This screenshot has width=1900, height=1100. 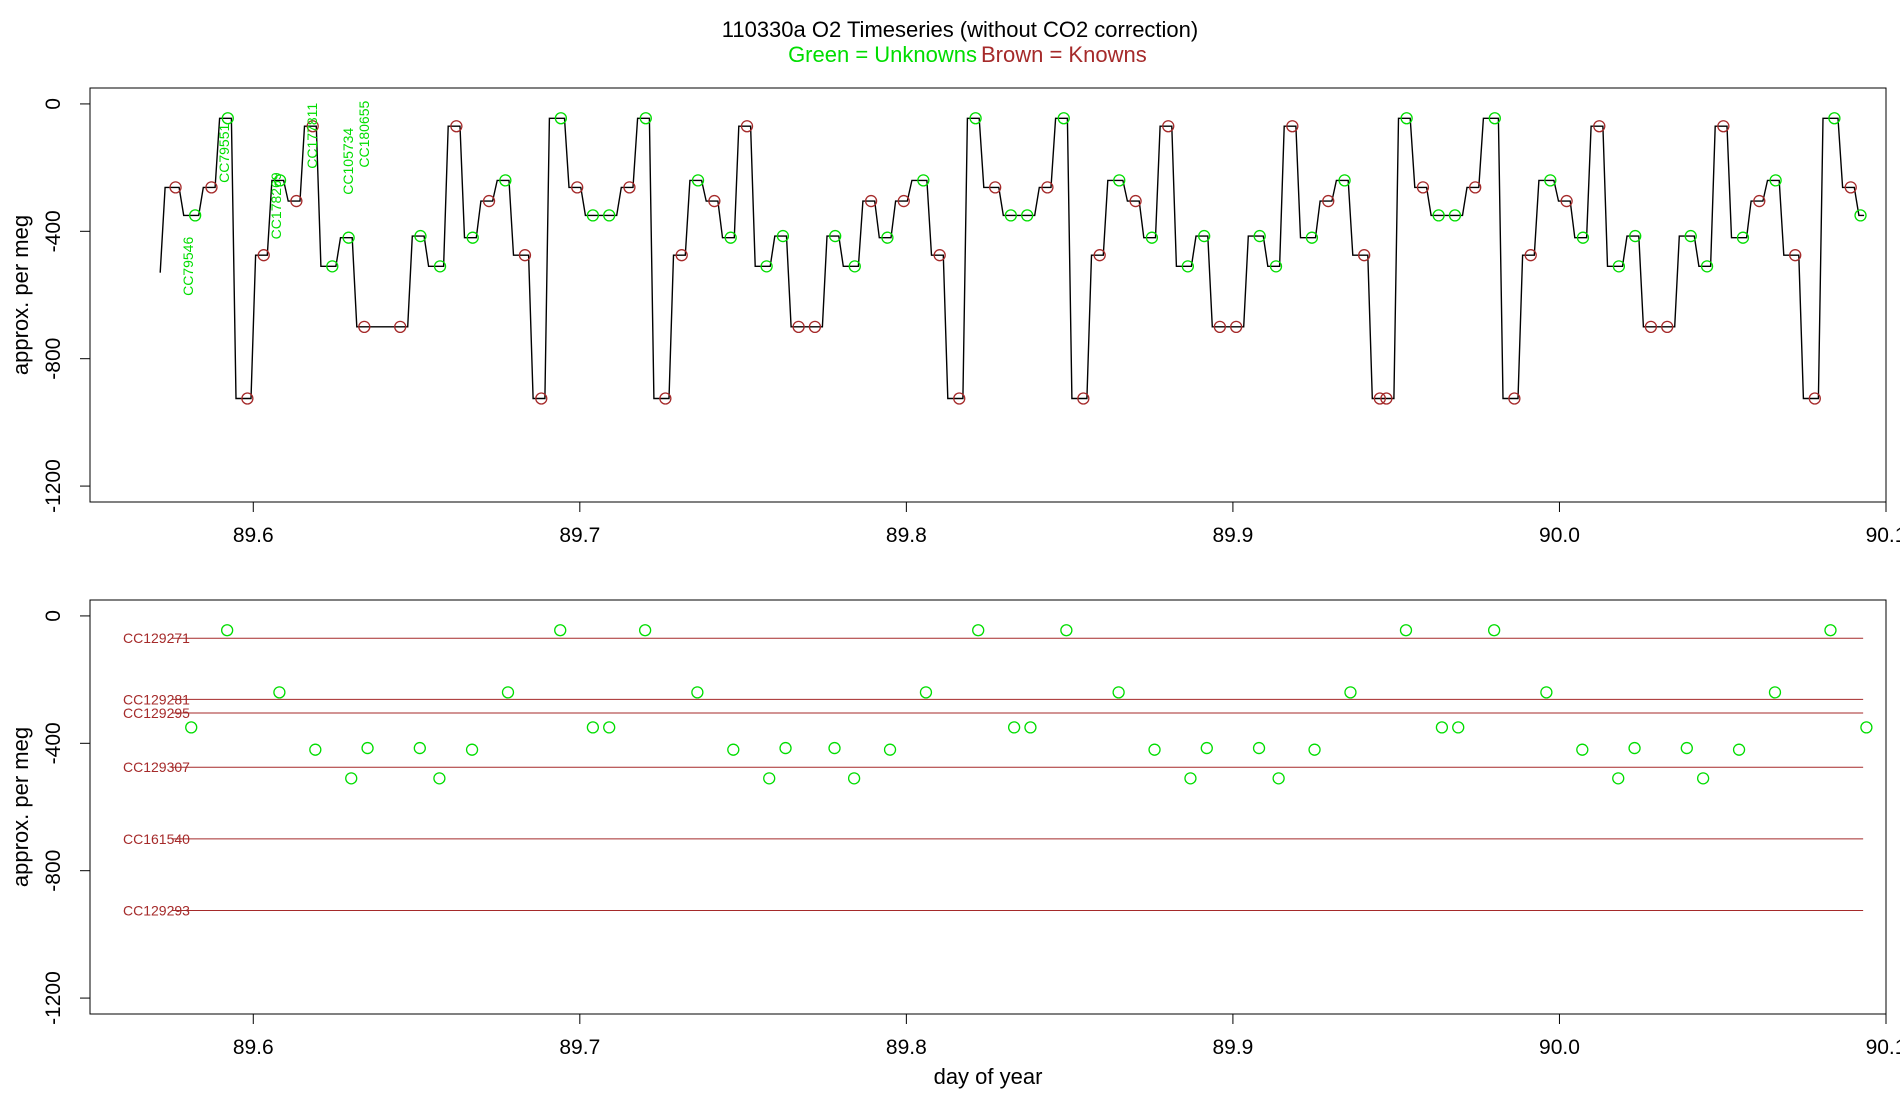 What do you see at coordinates (882, 54) in the screenshot?
I see `legend-unknowns-label: Green = Unknowns` at bounding box center [882, 54].